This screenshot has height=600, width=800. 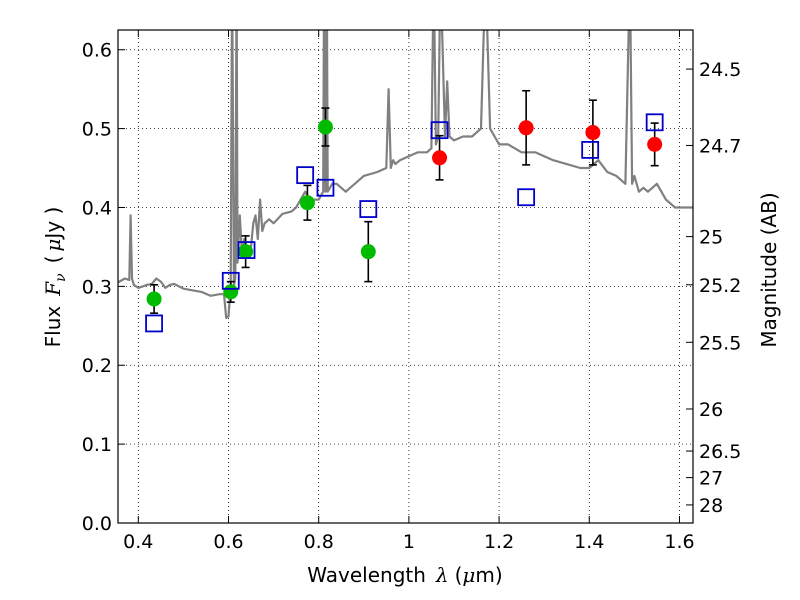 What do you see at coordinates (711, 479) in the screenshot?
I see `magnitude-tick-label: 27` at bounding box center [711, 479].